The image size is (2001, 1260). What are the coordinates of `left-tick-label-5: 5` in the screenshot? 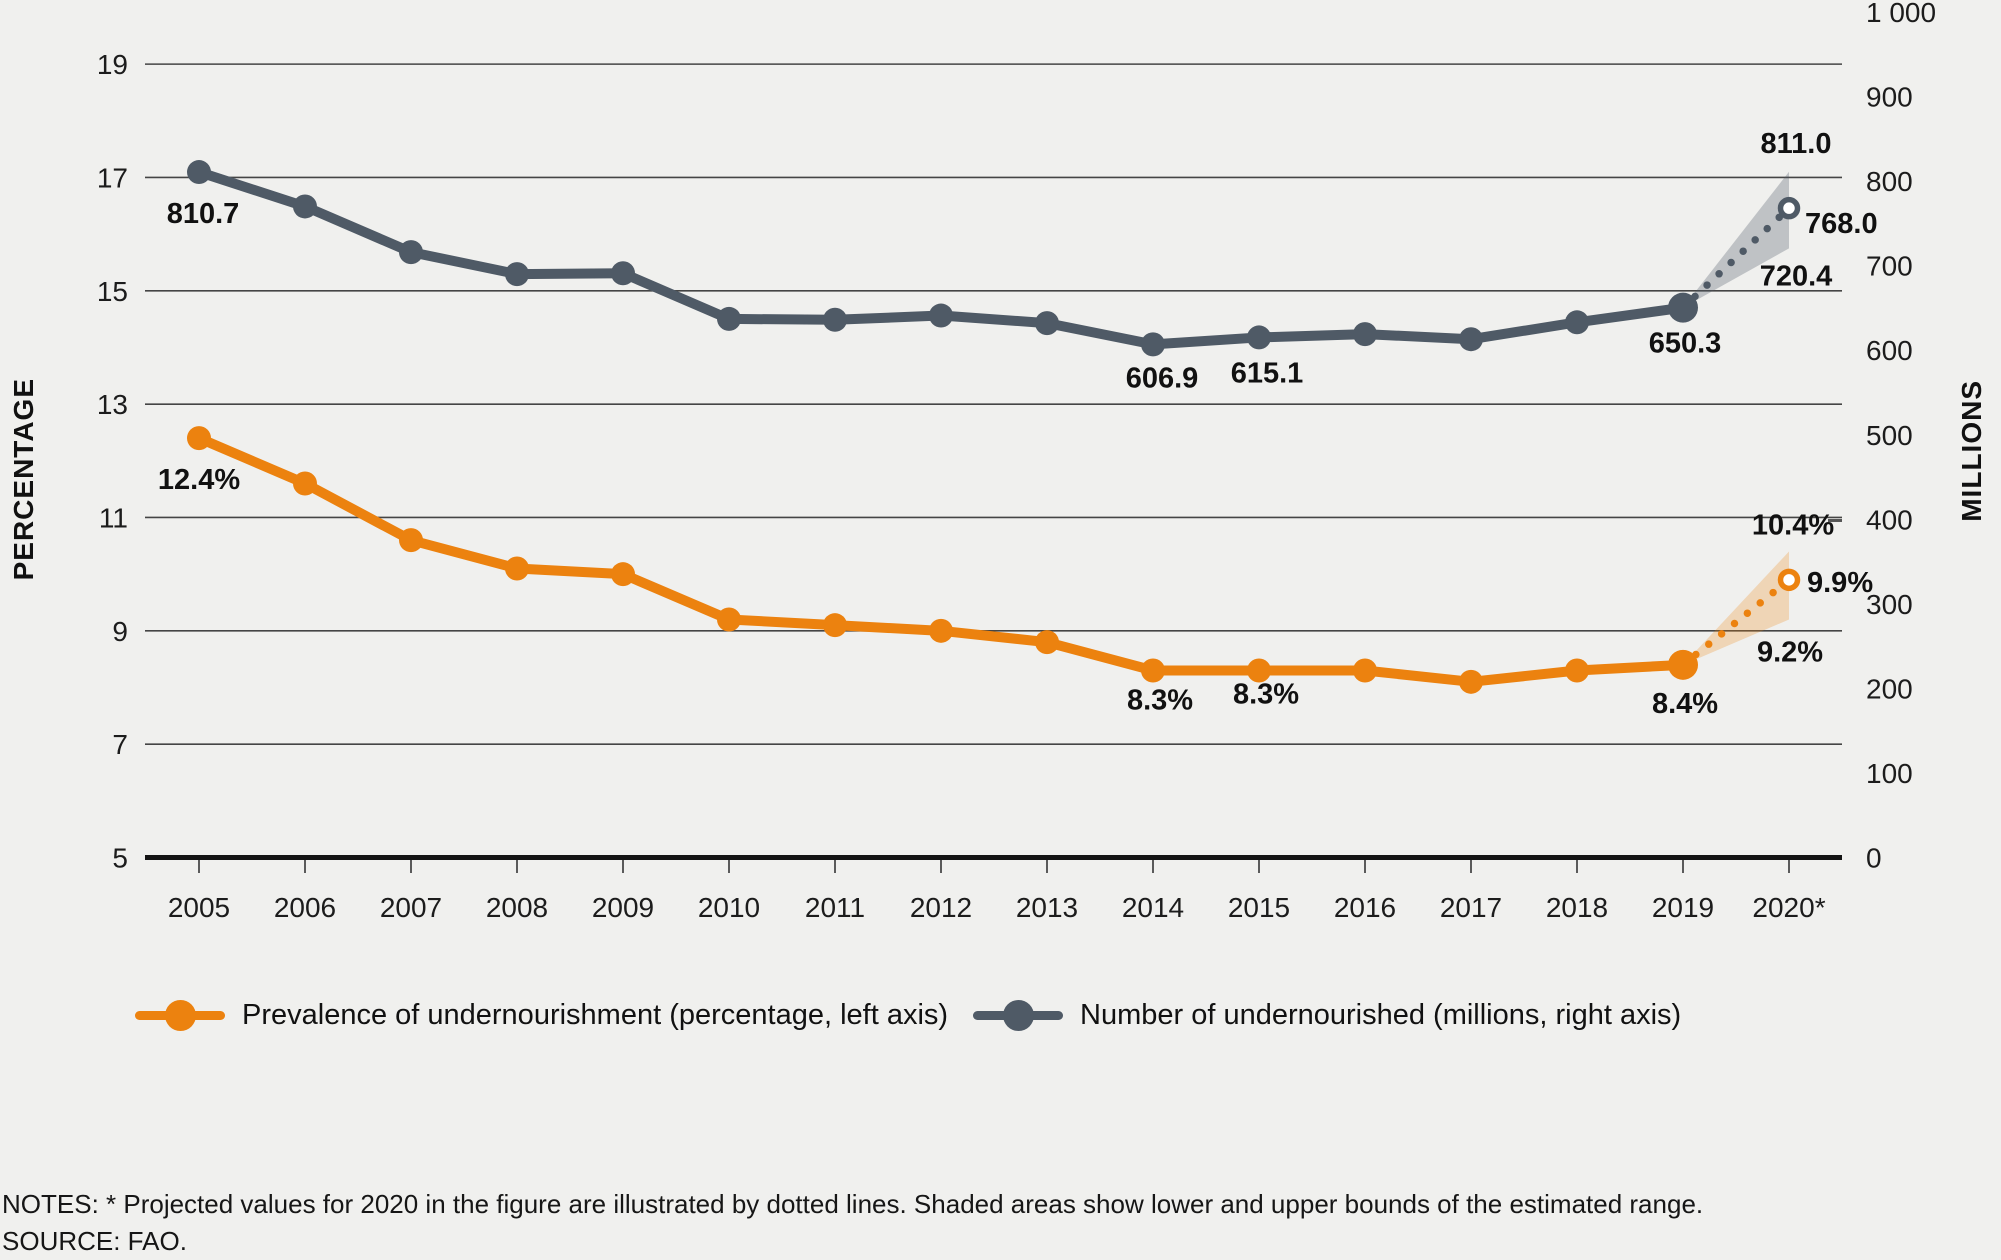 It's located at (120, 858).